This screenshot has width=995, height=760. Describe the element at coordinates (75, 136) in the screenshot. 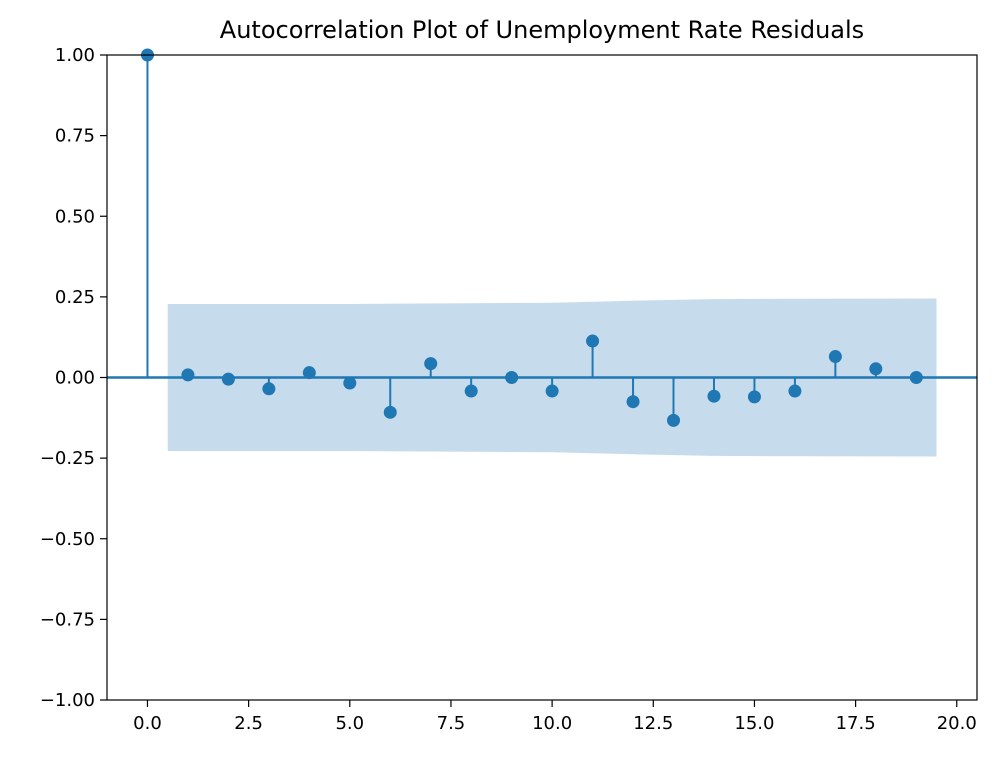

I see `y-tick-label: 0.75` at that location.